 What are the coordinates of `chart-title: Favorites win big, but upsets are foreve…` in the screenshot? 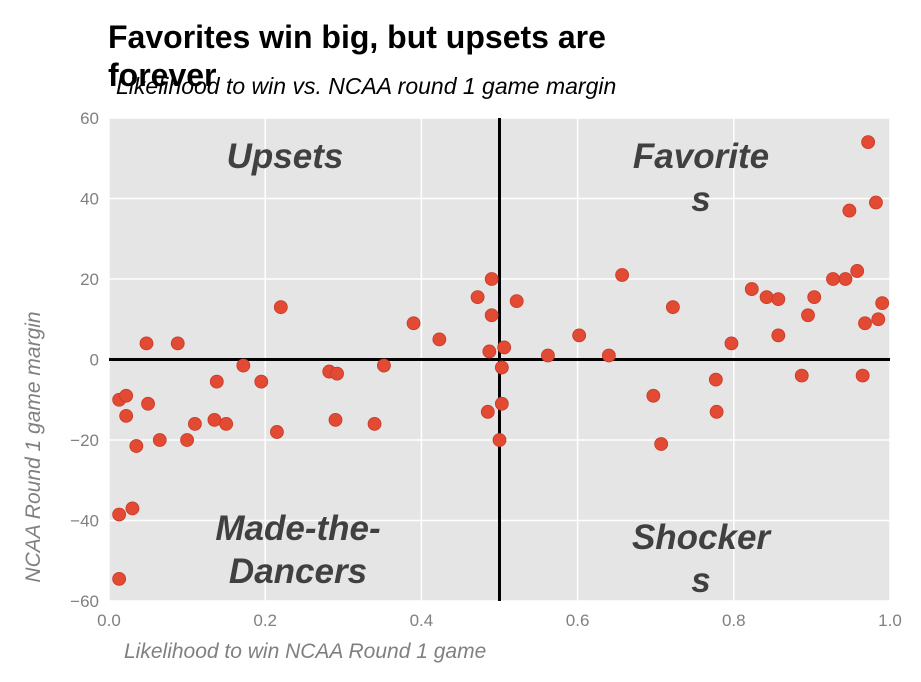 It's located at (357, 56).